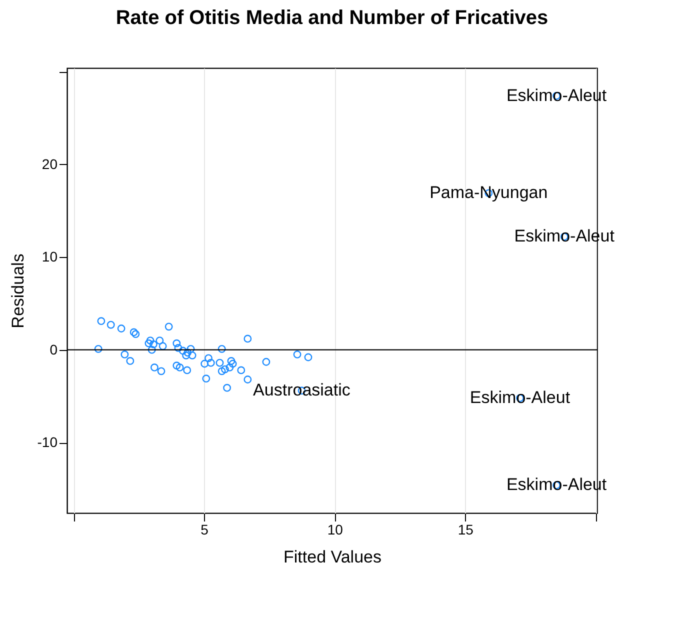  Describe the element at coordinates (466, 530) in the screenshot. I see `x-tick-label: 15` at that location.